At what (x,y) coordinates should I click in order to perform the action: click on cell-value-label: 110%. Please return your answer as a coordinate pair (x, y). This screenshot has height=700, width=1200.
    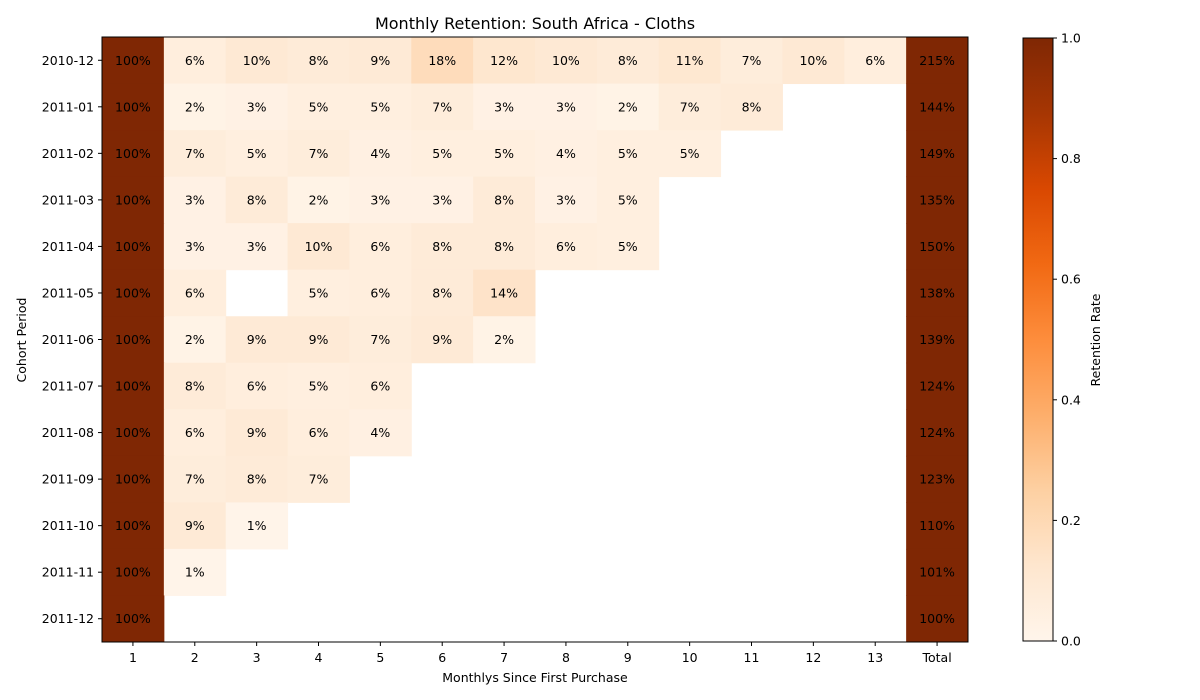
    Looking at the image, I should click on (937, 525).